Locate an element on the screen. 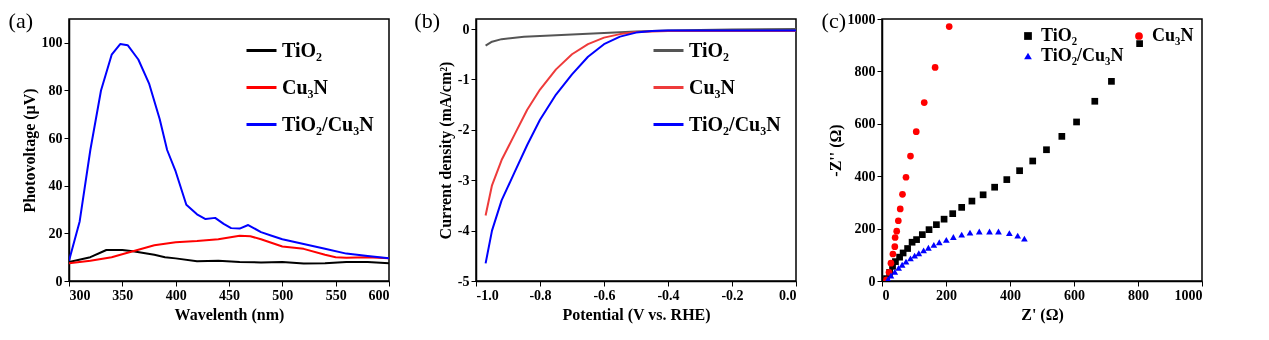 The height and width of the screenshot is (340, 1269). y-tick-label: 200 is located at coordinates (865, 229).